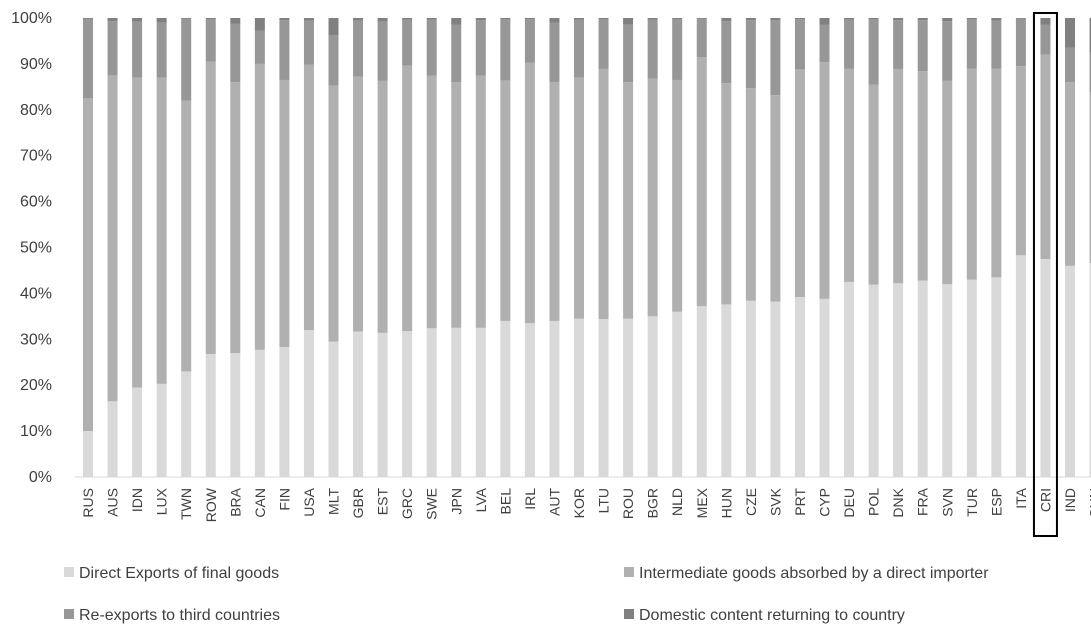  I want to click on y-tick-label: 70%, so click(36, 156).